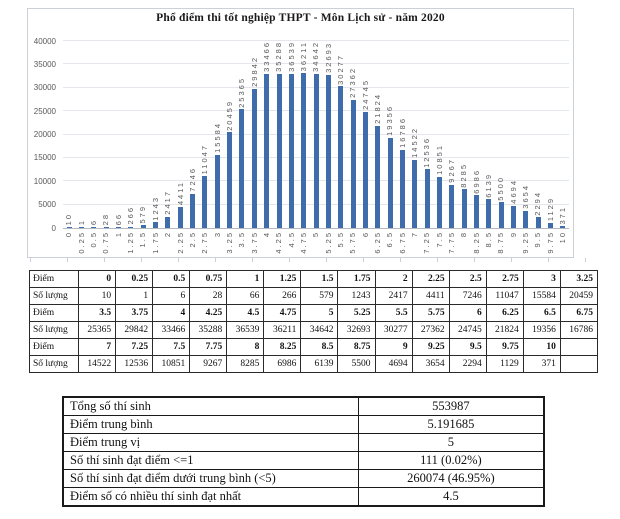 The width and height of the screenshot is (620, 519). Describe the element at coordinates (538, 239) in the screenshot. I see `x-tick: 9.5` at that location.